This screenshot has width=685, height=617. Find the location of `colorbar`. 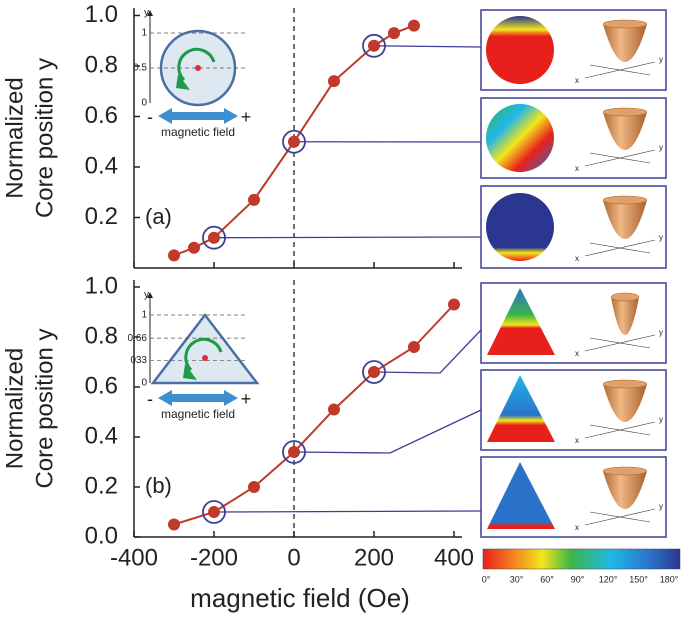

colorbar is located at coordinates (581, 559).